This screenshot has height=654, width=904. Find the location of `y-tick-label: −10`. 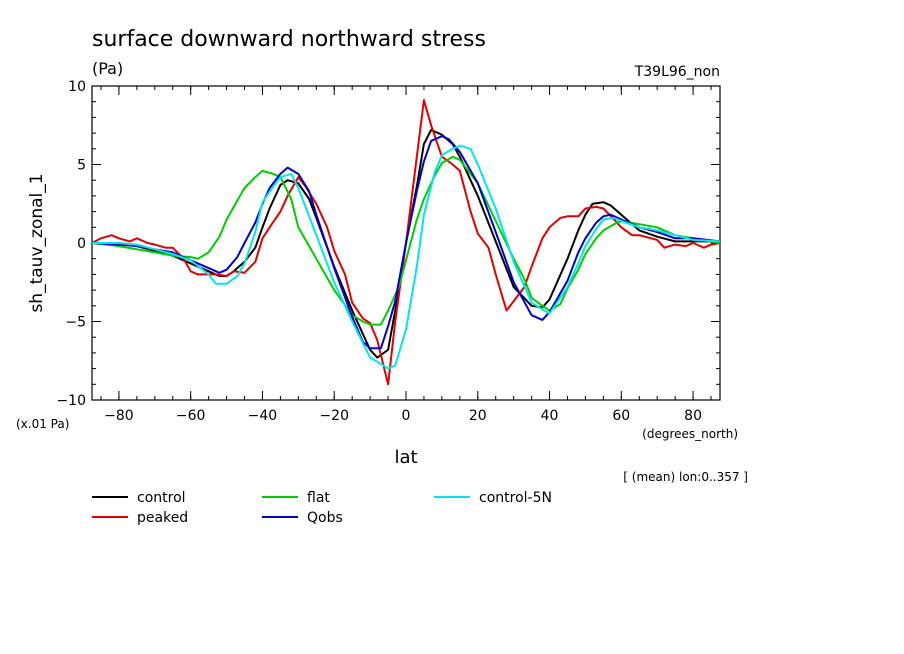

y-tick-label: −10 is located at coordinates (71, 401).